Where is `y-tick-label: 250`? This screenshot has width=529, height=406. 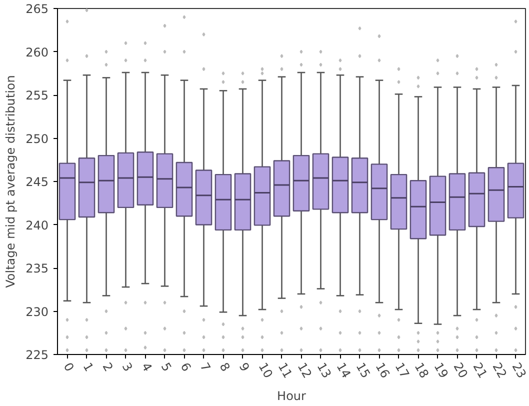 y-tick-label: 250 is located at coordinates (37, 139).